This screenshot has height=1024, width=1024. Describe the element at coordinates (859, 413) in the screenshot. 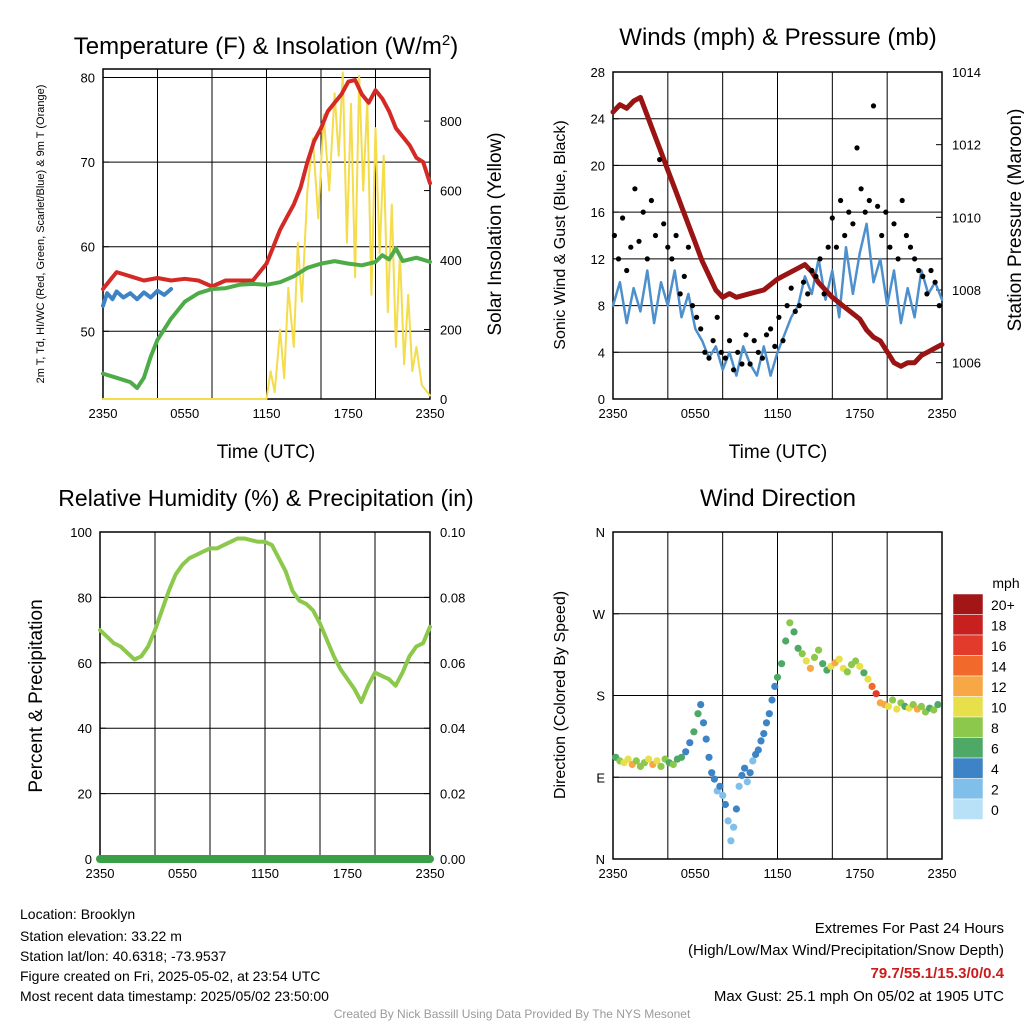

I see `wind-xtick-label: 1750` at that location.